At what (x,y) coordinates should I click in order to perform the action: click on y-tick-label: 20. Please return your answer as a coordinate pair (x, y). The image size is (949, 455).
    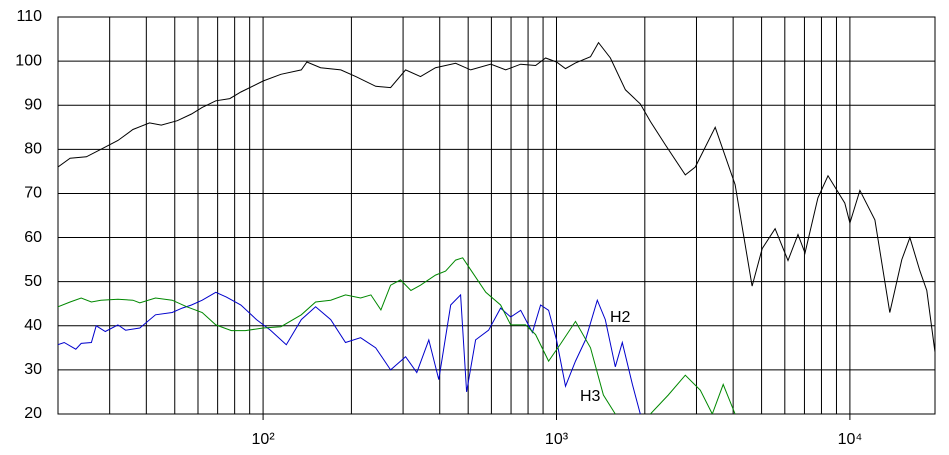
    Looking at the image, I should click on (33, 413).